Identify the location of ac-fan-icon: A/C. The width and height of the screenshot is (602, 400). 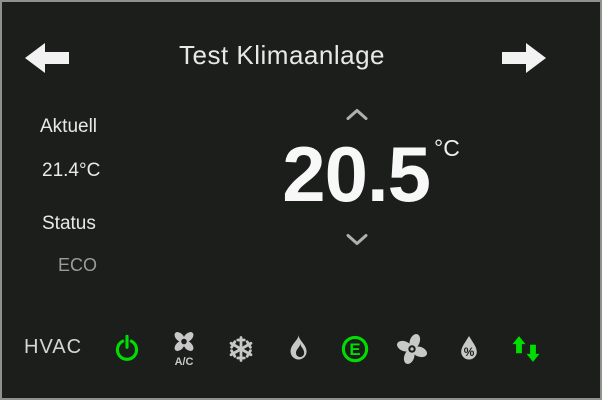
(184, 349).